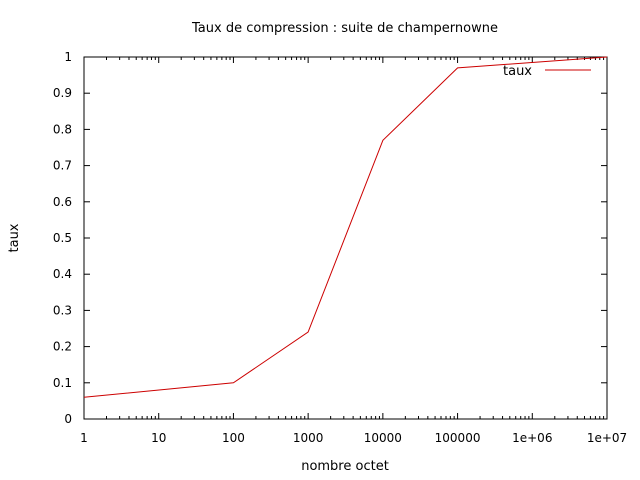 This screenshot has width=640, height=480. What do you see at coordinates (84, 438) in the screenshot?
I see `x-tick-label: 1` at bounding box center [84, 438].